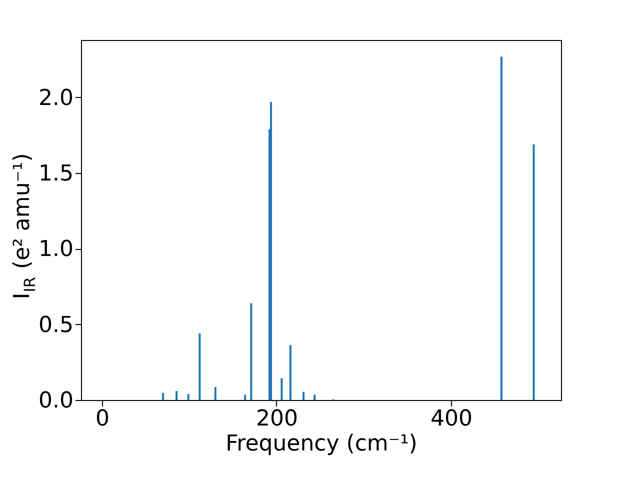  Describe the element at coordinates (56, 174) in the screenshot. I see `y-tick-label: 1.5` at that location.